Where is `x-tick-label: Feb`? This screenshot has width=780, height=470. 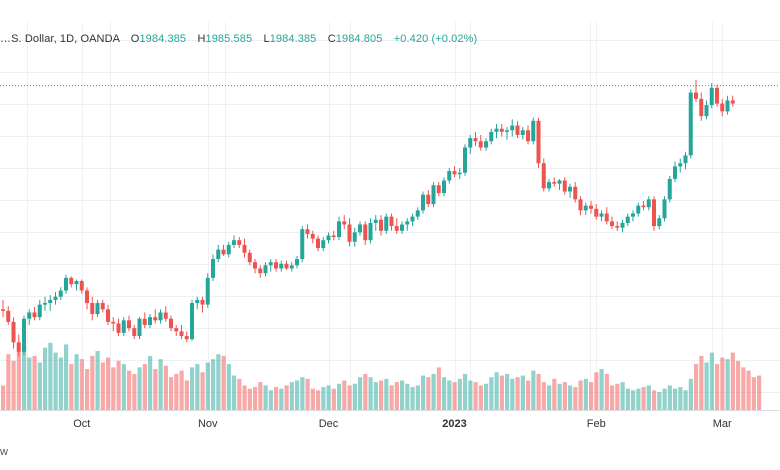
x-tick-label: Feb is located at coordinates (596, 424).